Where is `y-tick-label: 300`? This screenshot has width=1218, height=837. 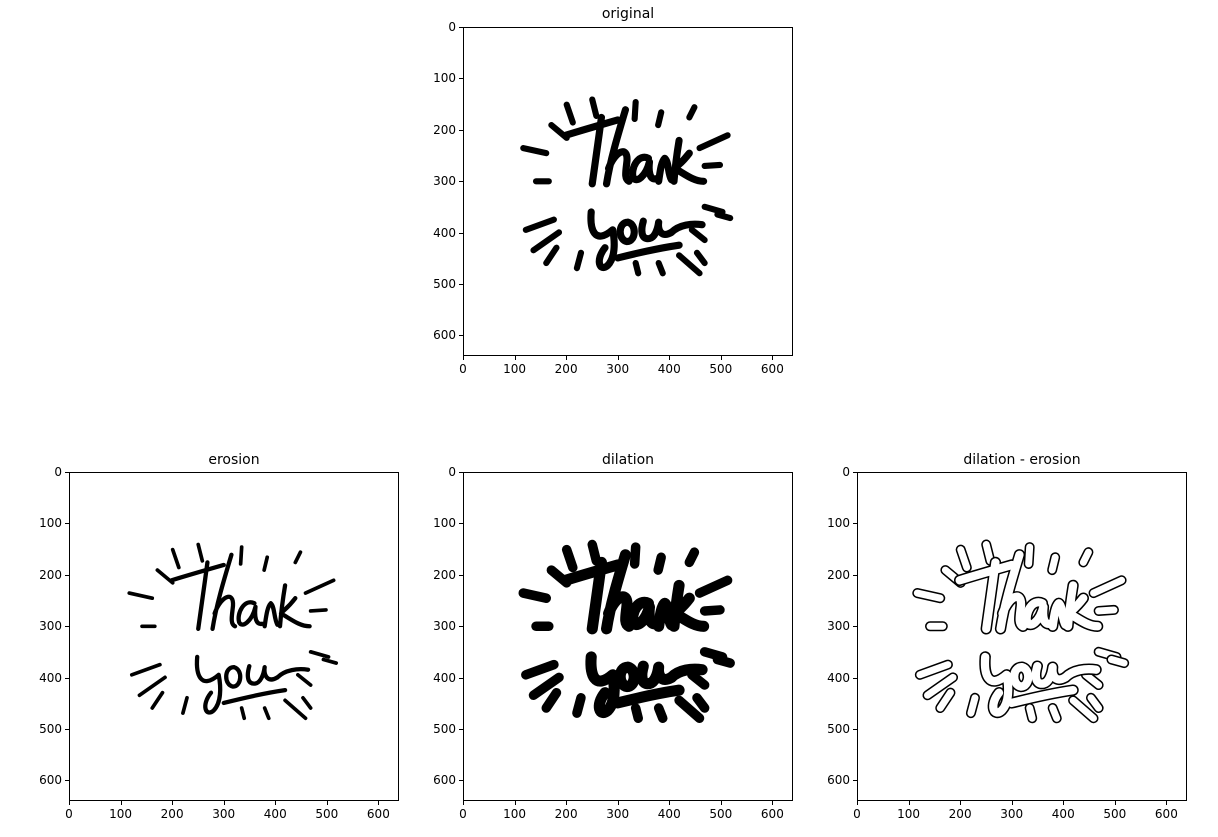 y-tick-label: 300 is located at coordinates (50, 626).